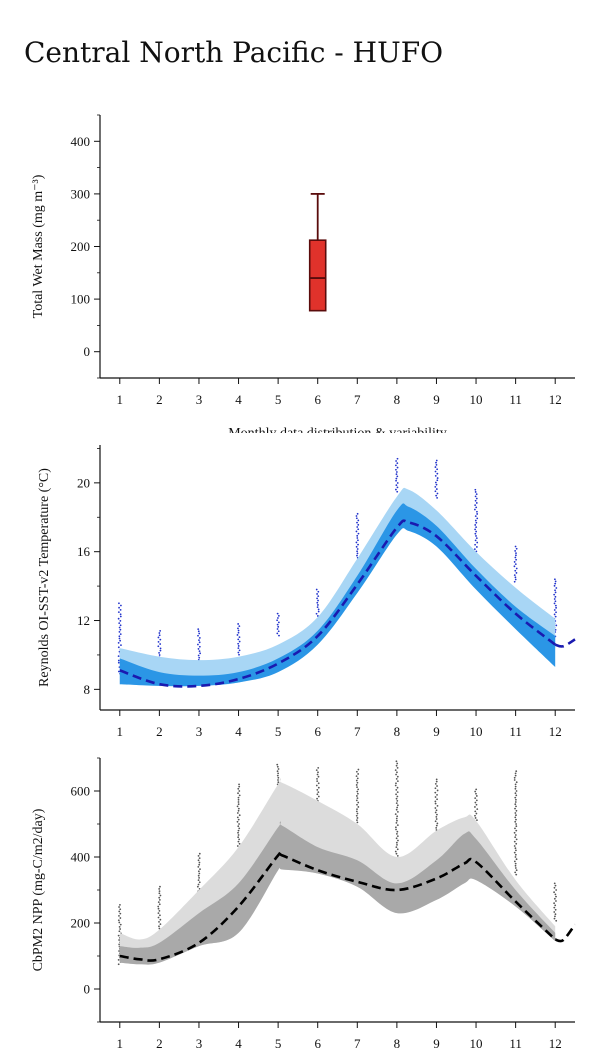 Image resolution: width=600 pixels, height=1054 pixels. I want to click on x-tick-label: 8, so click(397, 731).